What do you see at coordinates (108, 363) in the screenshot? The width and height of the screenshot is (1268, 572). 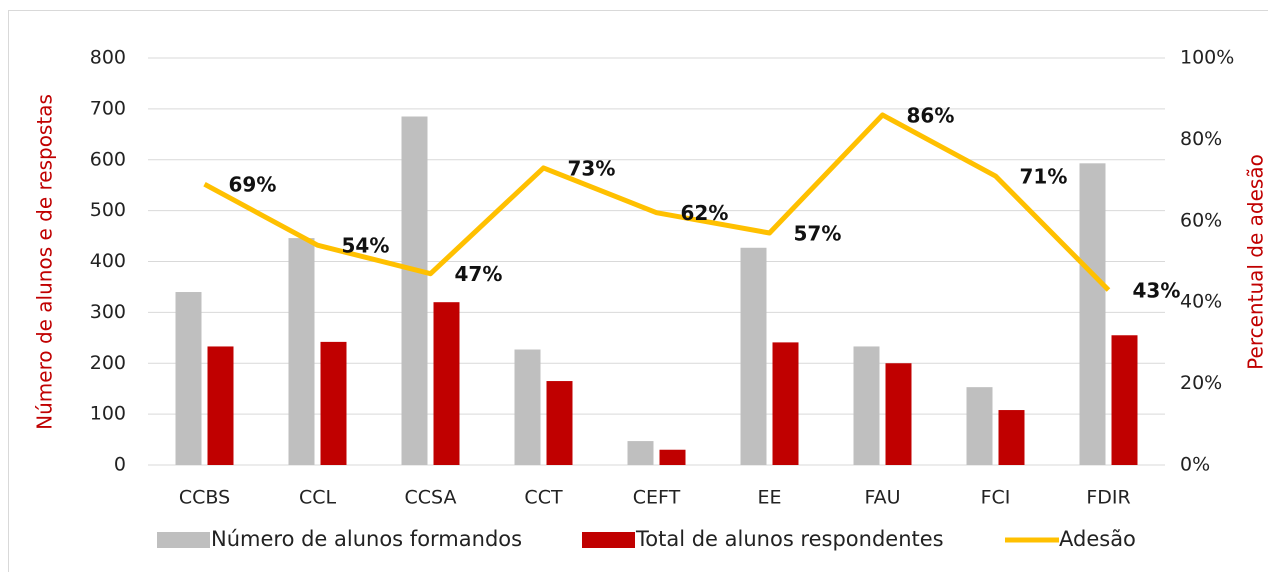 I see `y-tick-label: 200` at bounding box center [108, 363].